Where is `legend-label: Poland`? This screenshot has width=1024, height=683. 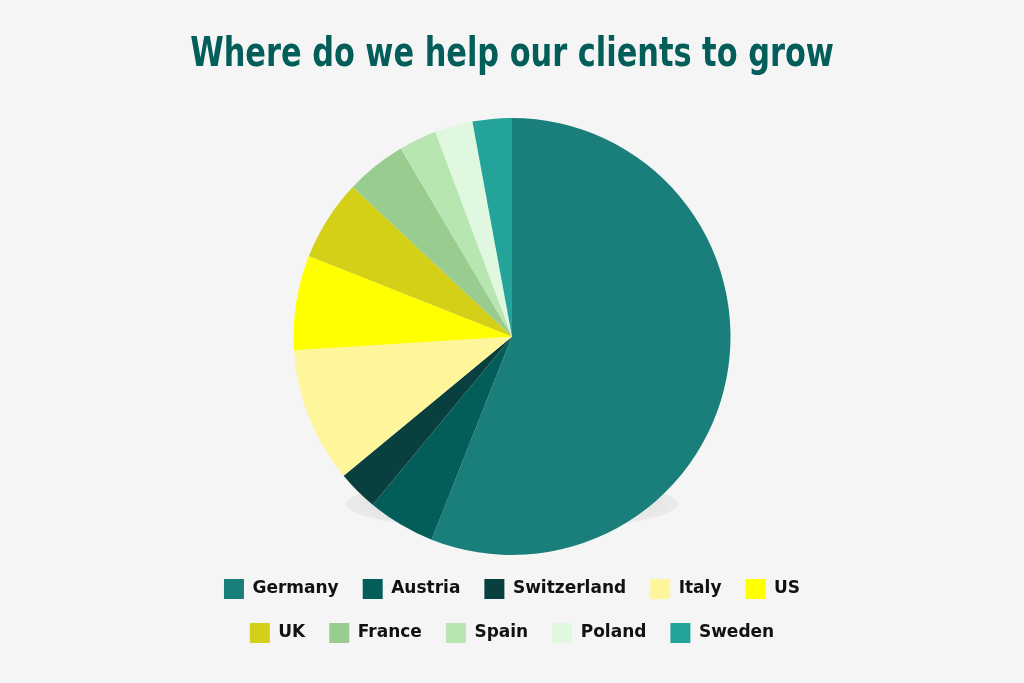 legend-label: Poland is located at coordinates (613, 631).